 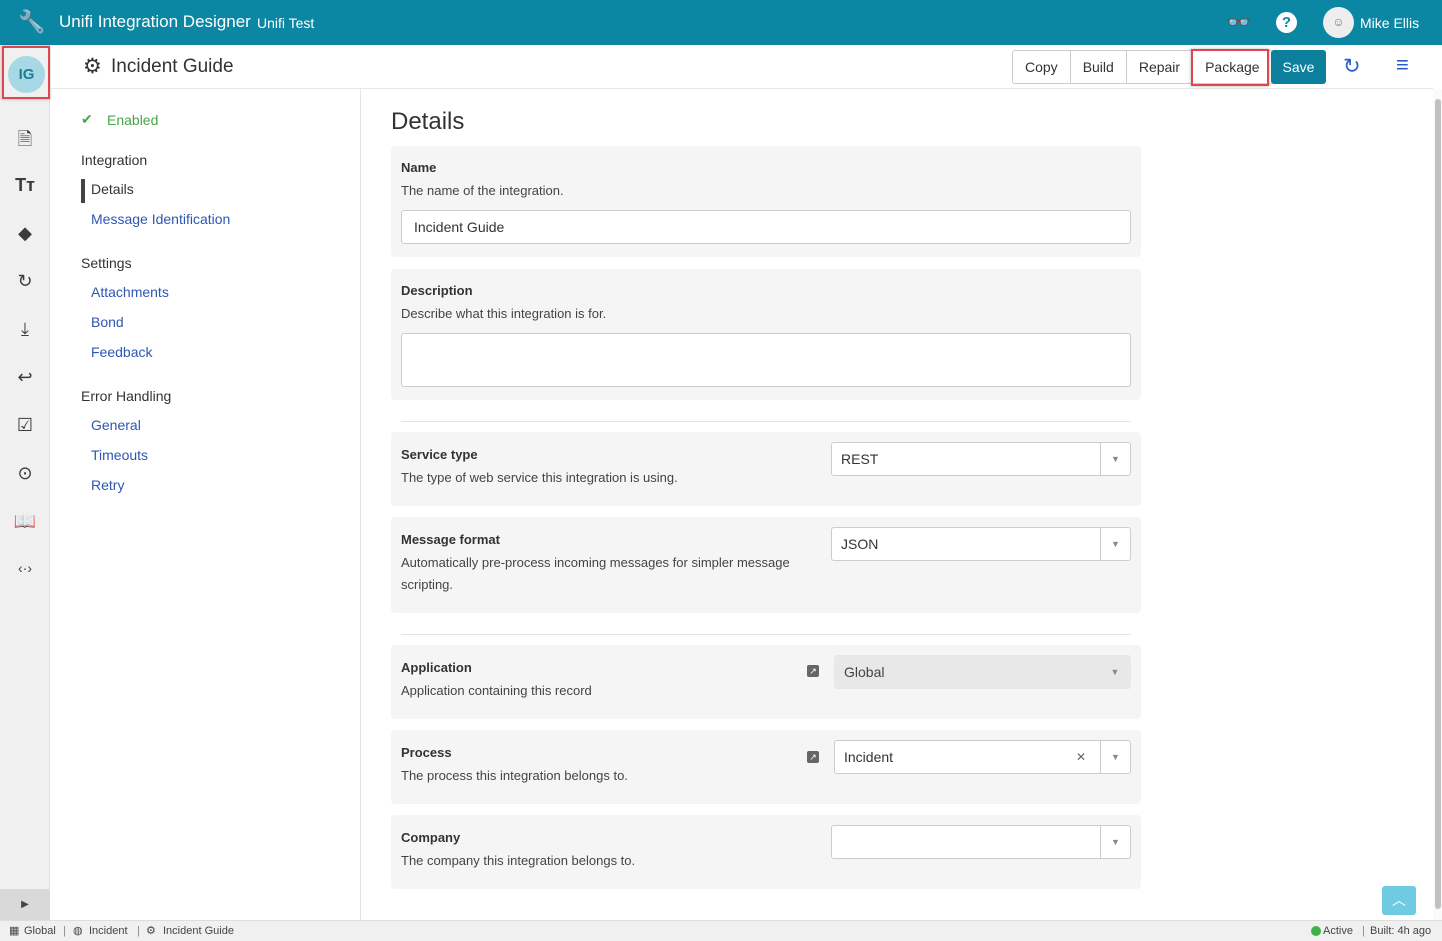 What do you see at coordinates (286, 23) in the screenshot?
I see `instance-name: Unifi Test` at bounding box center [286, 23].